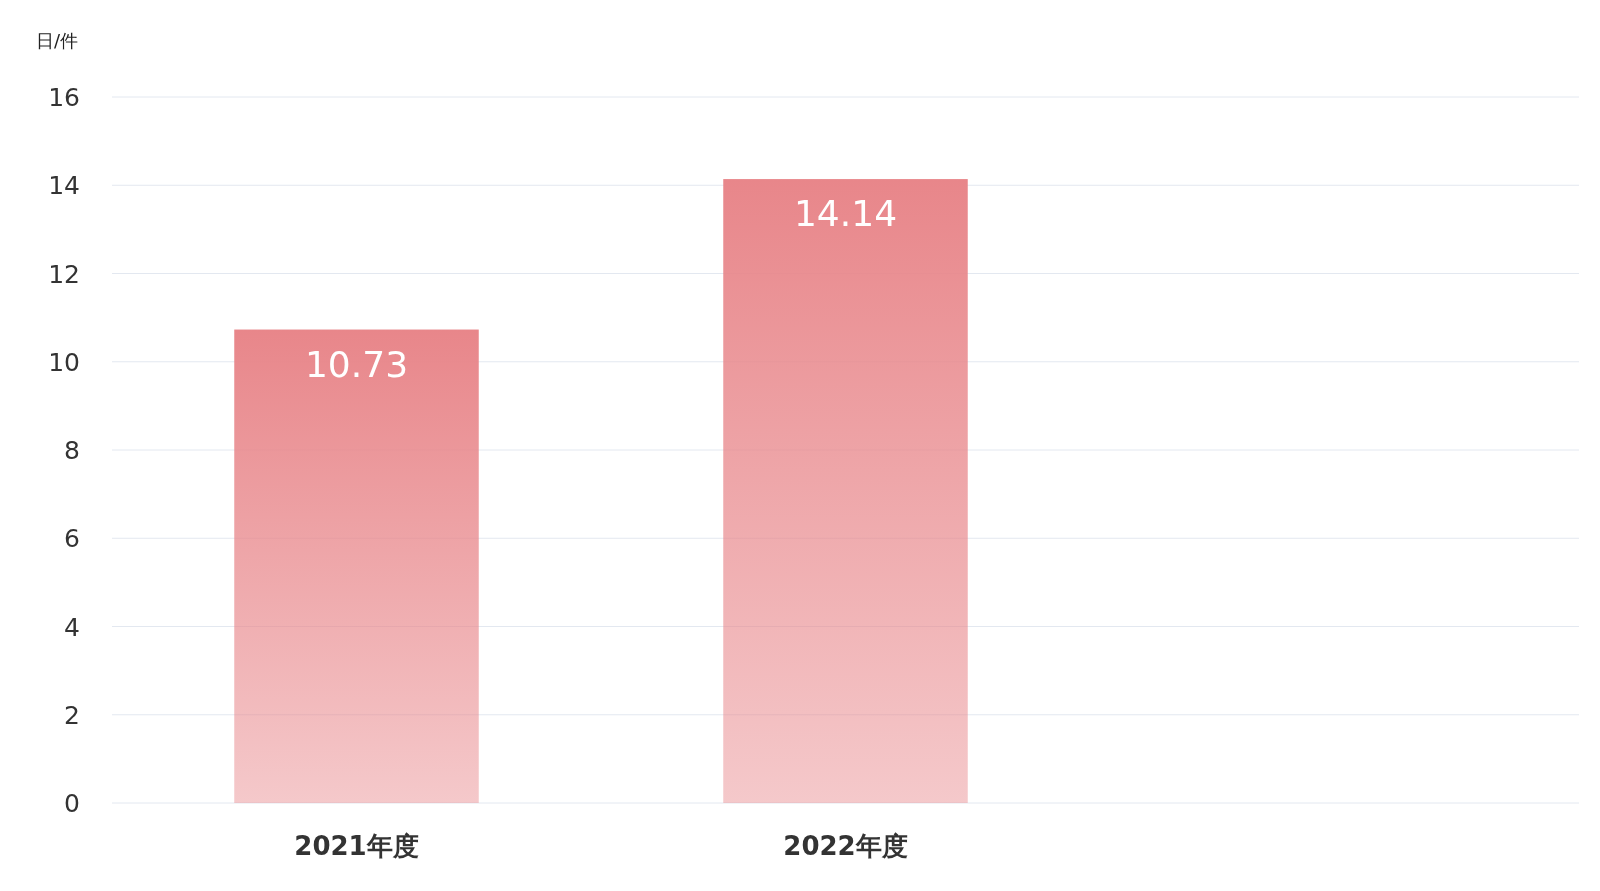  What do you see at coordinates (72, 627) in the screenshot?
I see `y-tick-label: 4` at bounding box center [72, 627].